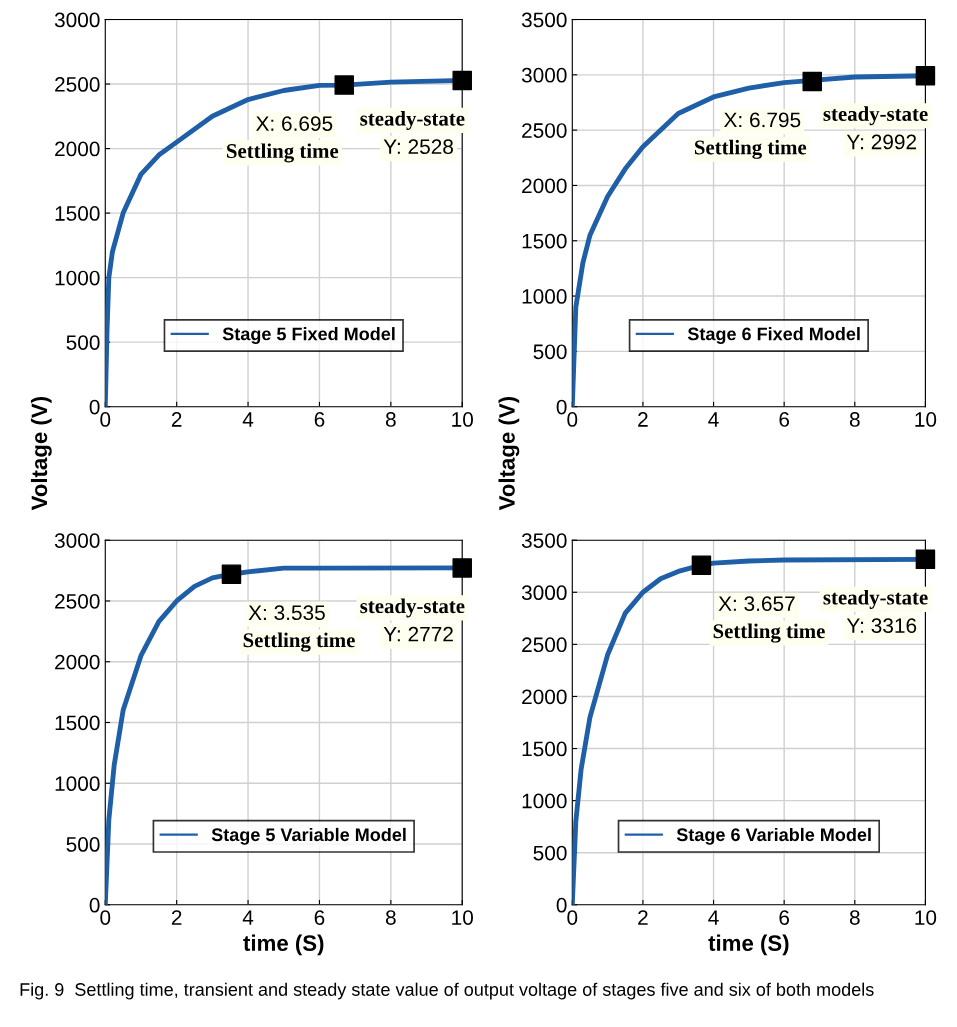 This screenshot has height=1027, width=957. Describe the element at coordinates (762, 120) in the screenshot. I see `annotation: X: 6.795` at that location.